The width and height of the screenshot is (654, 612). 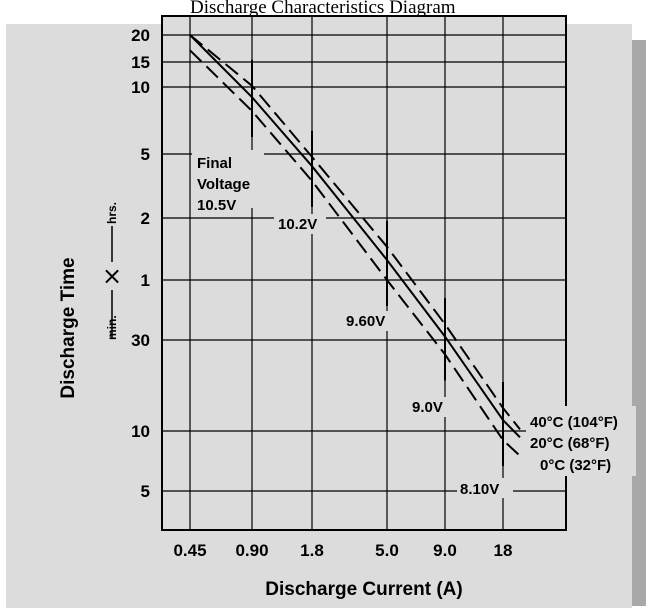 What do you see at coordinates (479, 489) in the screenshot?
I see `label-8-10v: 8.10V` at bounding box center [479, 489].